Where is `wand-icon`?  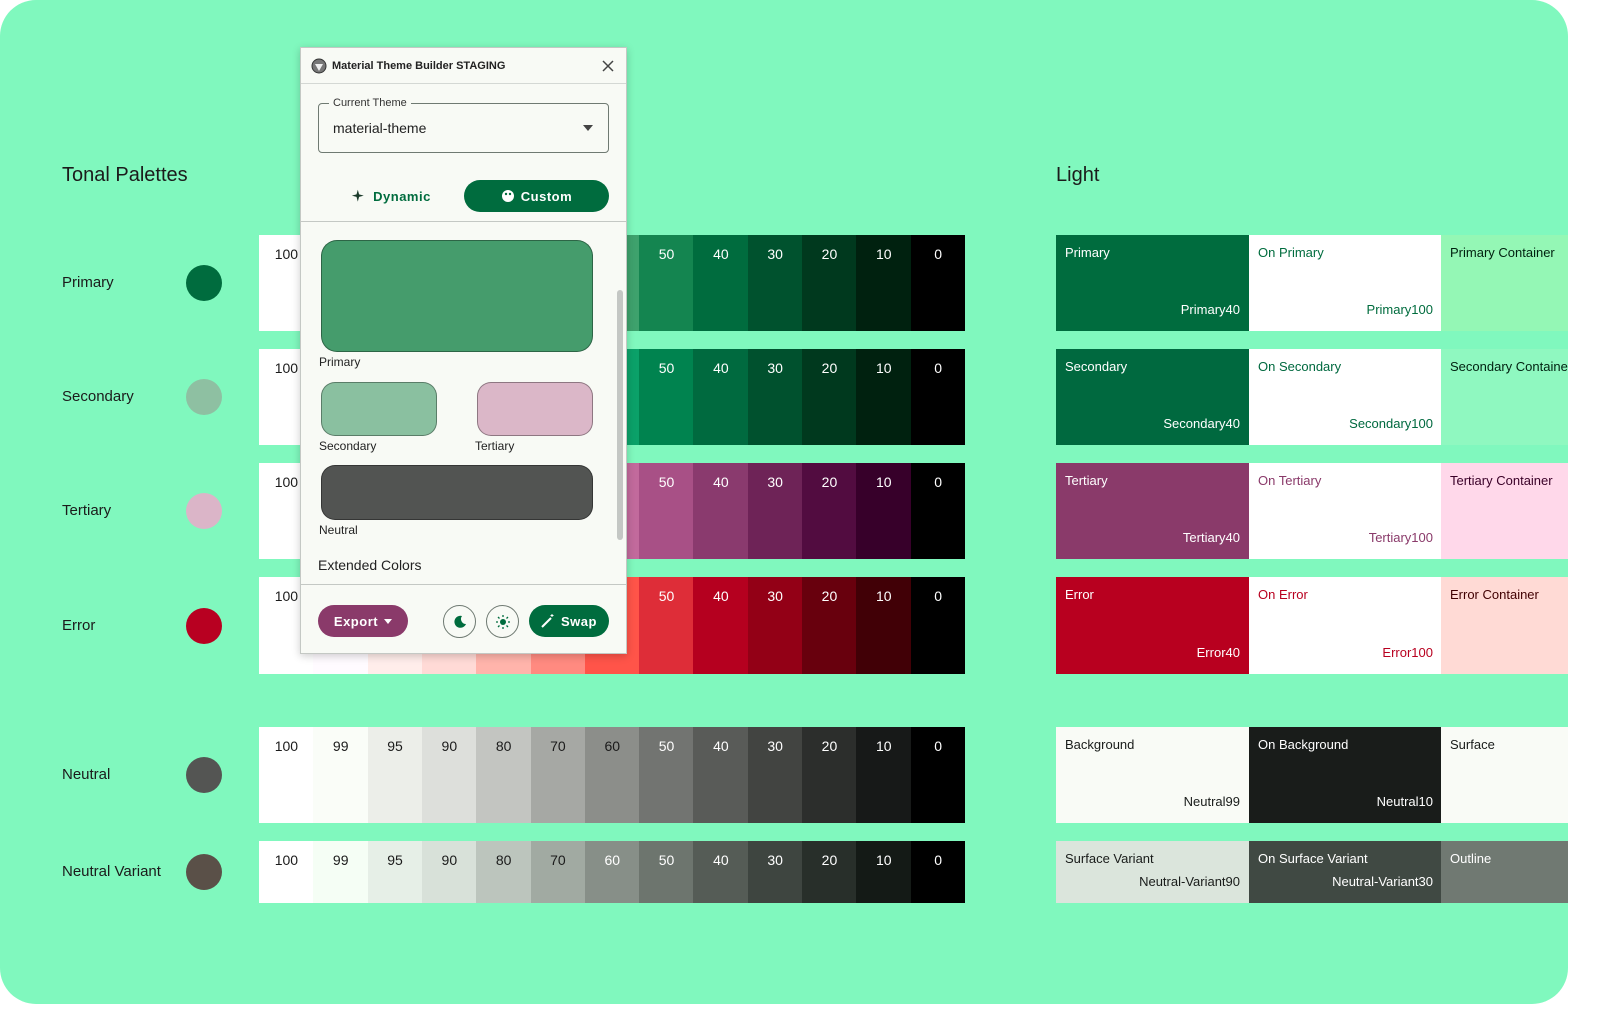
wand-icon is located at coordinates (547, 621).